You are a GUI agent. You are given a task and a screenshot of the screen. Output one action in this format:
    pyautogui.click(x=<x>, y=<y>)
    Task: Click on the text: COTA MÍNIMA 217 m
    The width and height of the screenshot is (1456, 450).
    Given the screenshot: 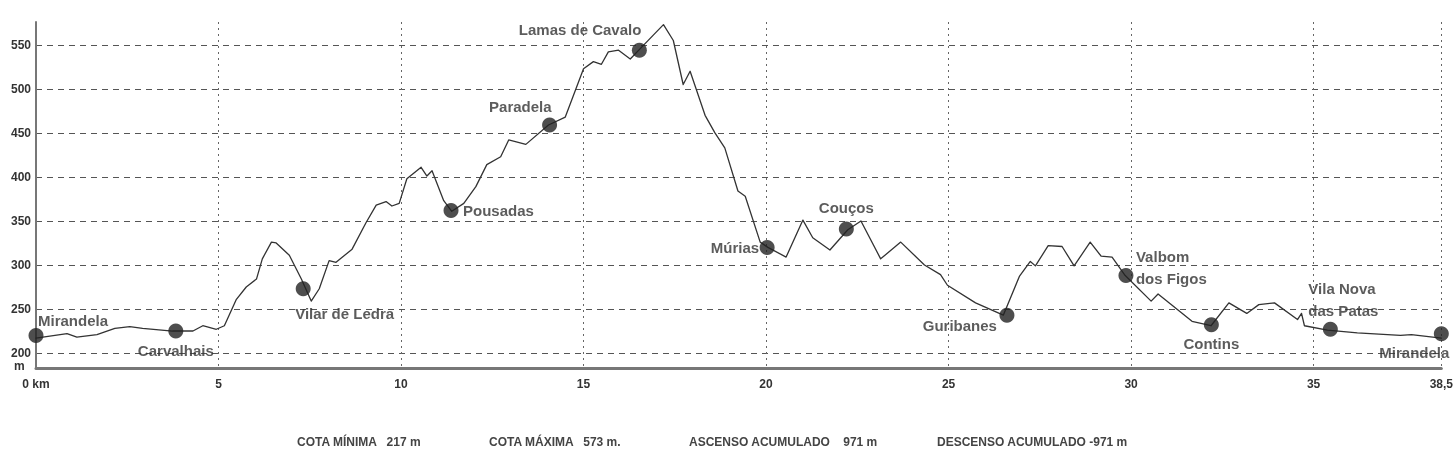 What is the action you would take?
    pyautogui.click(x=359, y=441)
    